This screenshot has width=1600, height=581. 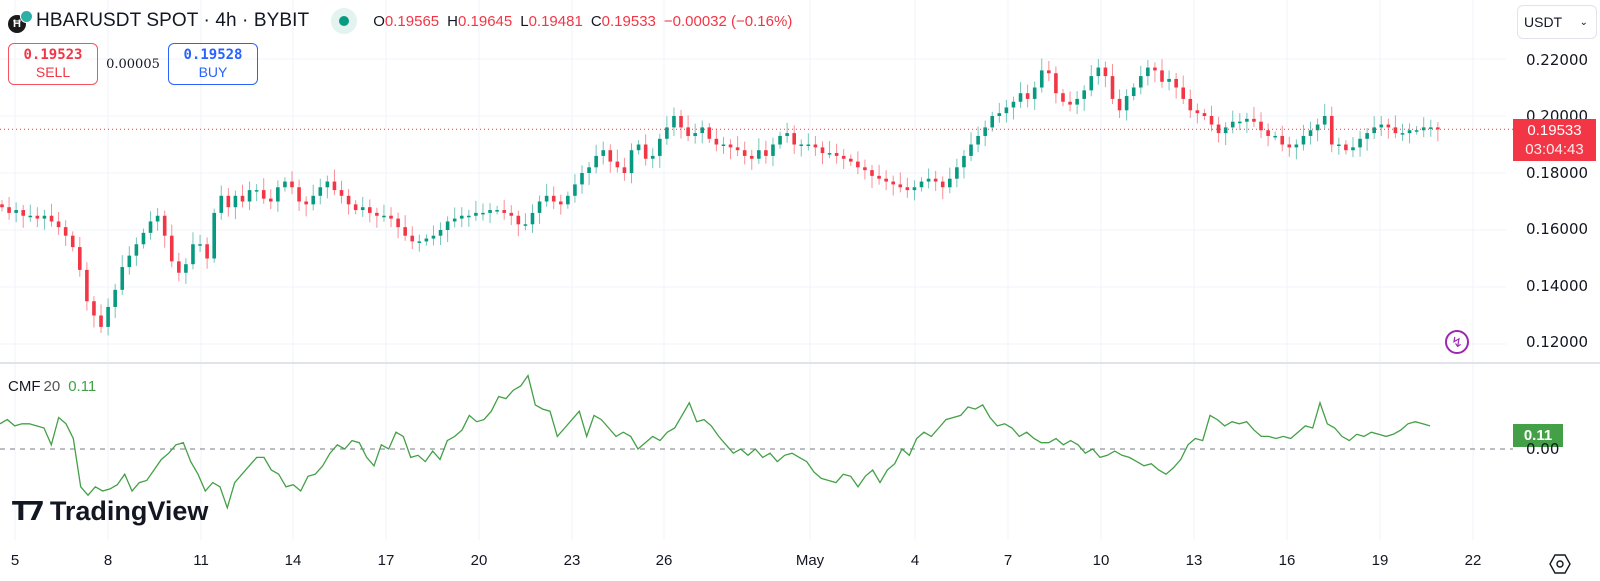 I want to click on spread-value: 0.00005, so click(x=133, y=64).